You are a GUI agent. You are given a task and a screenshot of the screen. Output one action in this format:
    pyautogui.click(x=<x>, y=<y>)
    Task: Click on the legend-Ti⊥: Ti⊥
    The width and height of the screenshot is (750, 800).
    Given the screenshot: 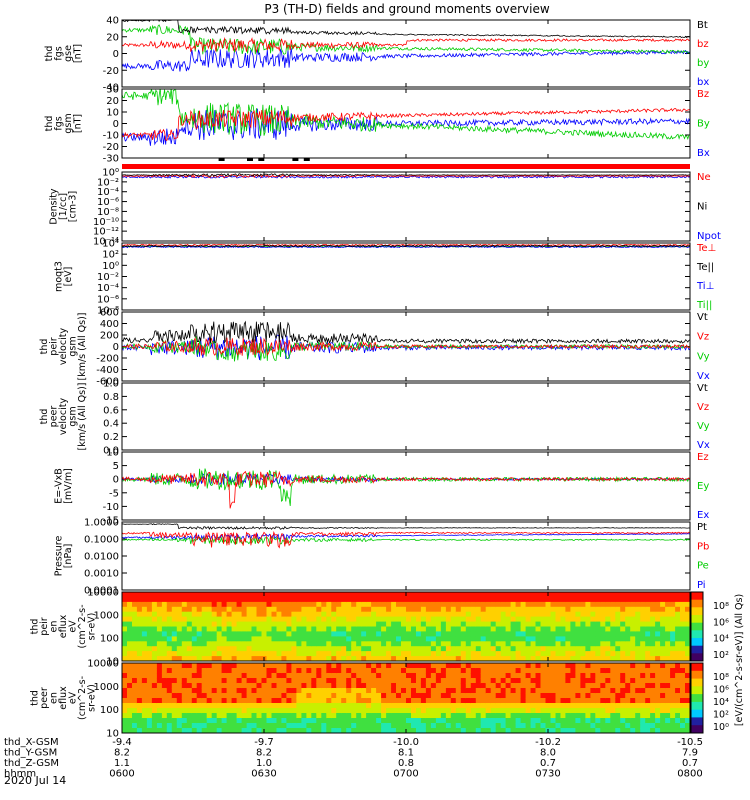 What is the action you would take?
    pyautogui.click(x=705, y=286)
    